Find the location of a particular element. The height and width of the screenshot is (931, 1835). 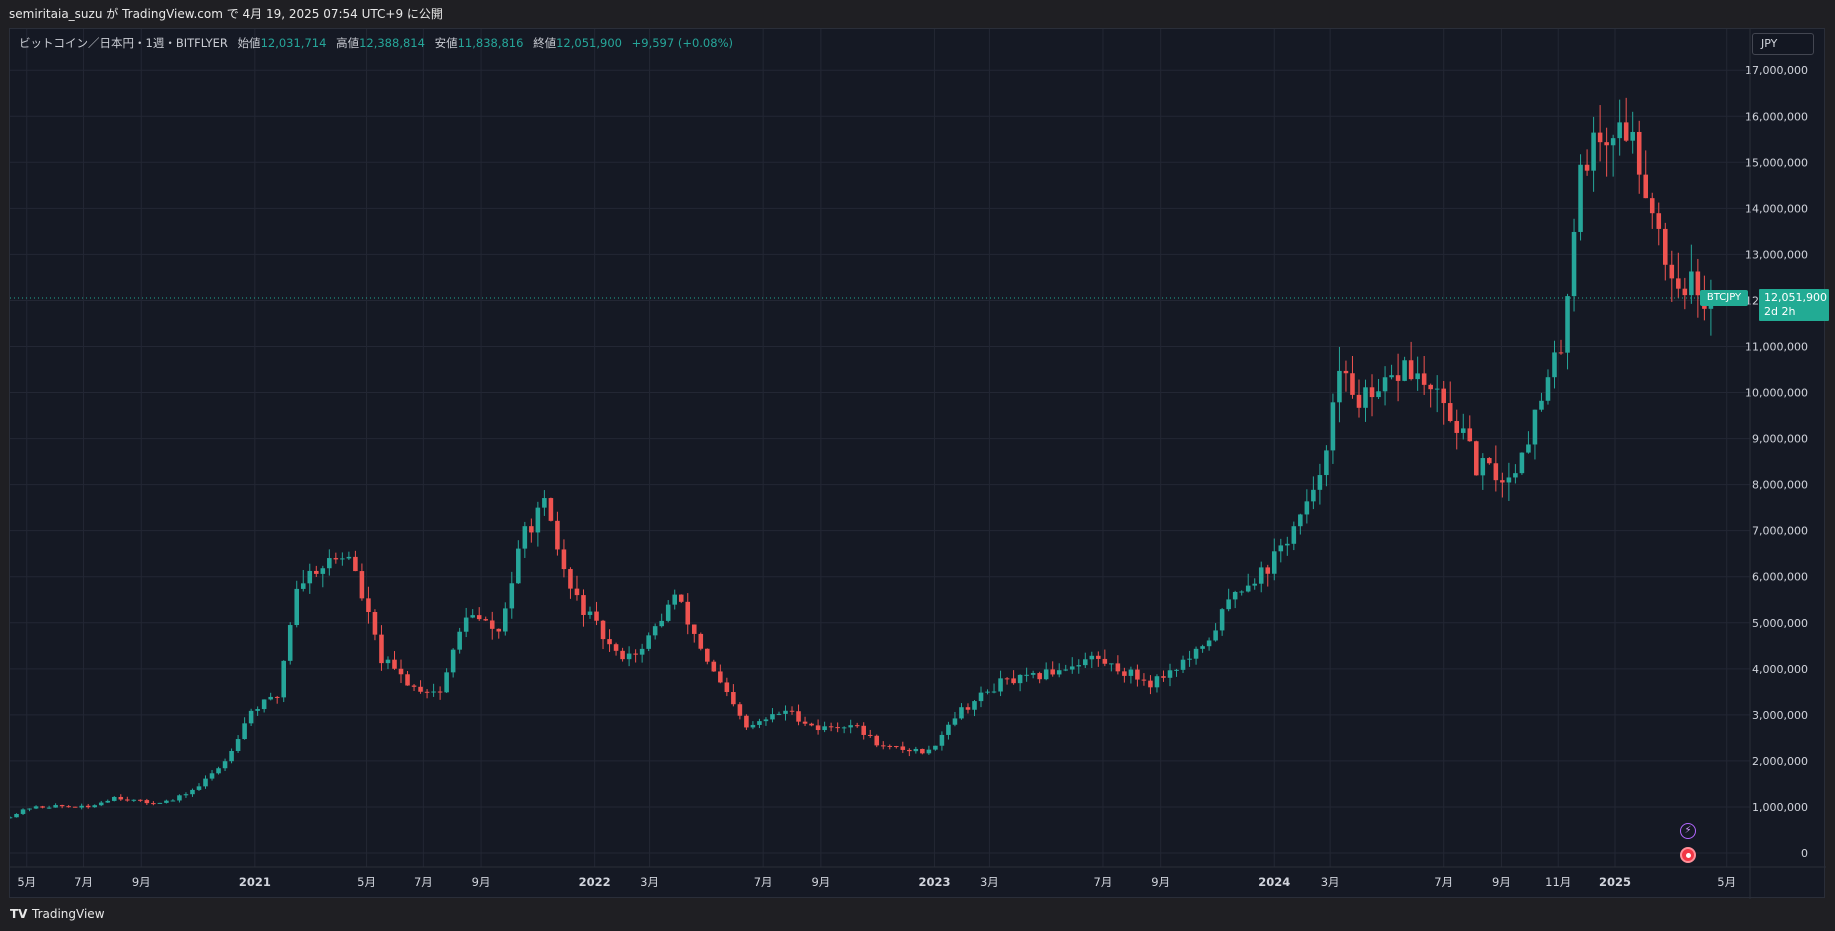

y-tick-label: 2,000,000 is located at coordinates (1780, 761).